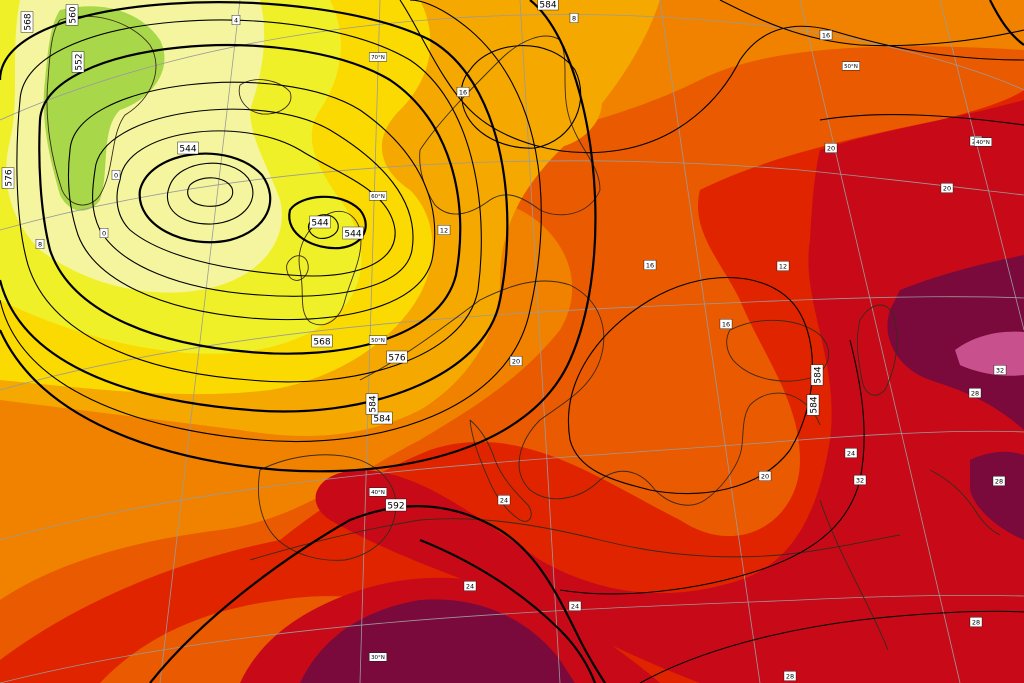 Image resolution: width=1024 pixels, height=683 pixels. What do you see at coordinates (396, 358) in the screenshot?
I see `geopotential-label-text: 576` at bounding box center [396, 358].